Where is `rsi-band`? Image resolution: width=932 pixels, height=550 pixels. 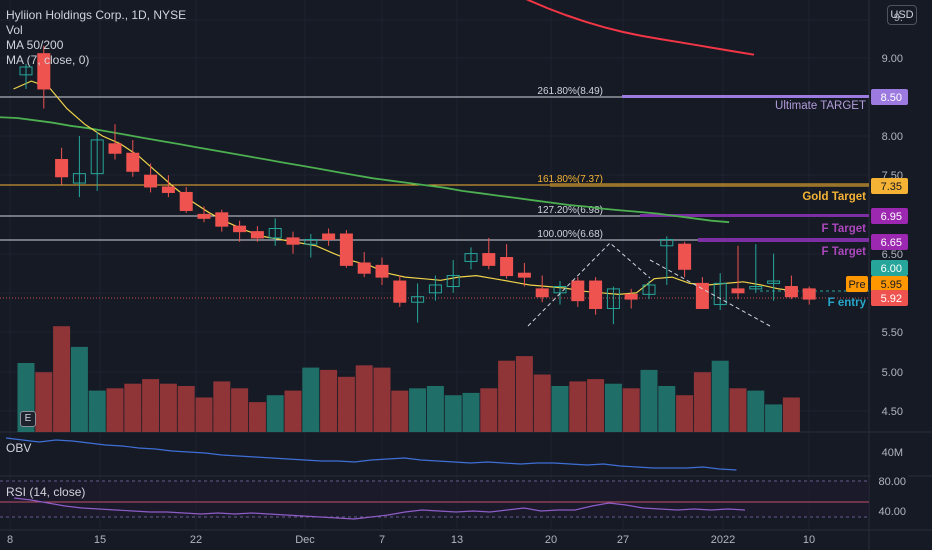 rsi-band is located at coordinates (434, 499).